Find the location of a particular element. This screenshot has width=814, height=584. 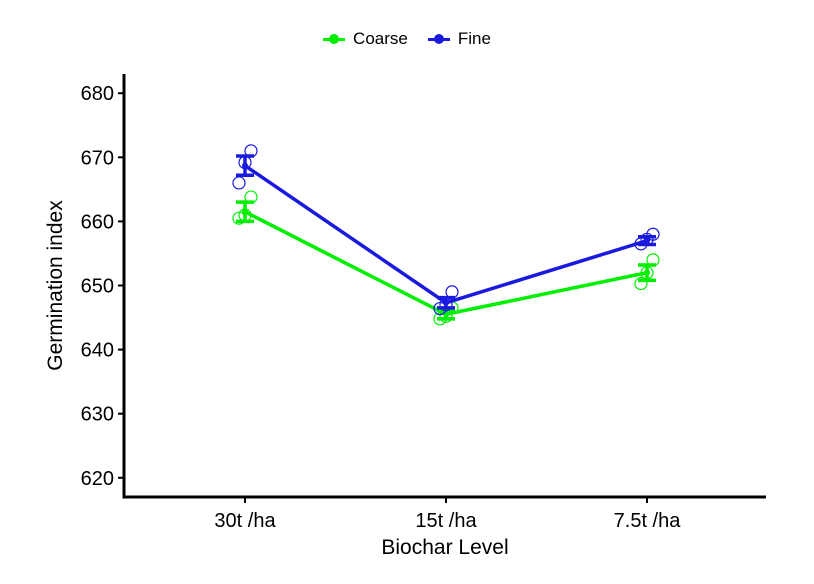

legend-dot-fine is located at coordinates (438, 39).